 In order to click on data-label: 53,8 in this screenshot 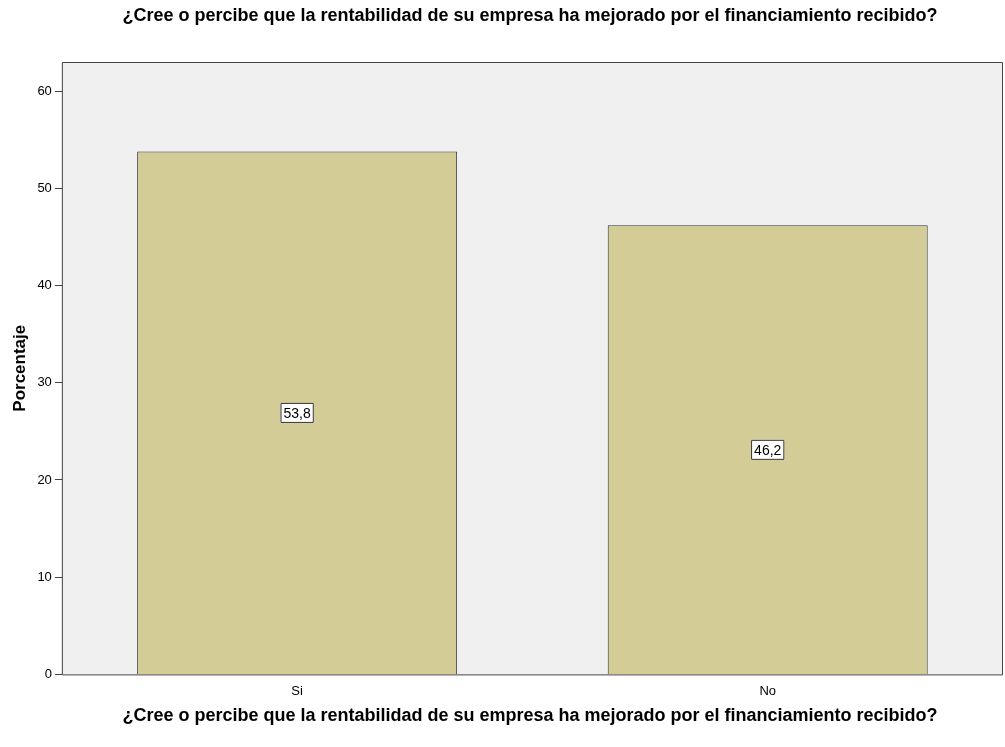, I will do `click(297, 412)`.